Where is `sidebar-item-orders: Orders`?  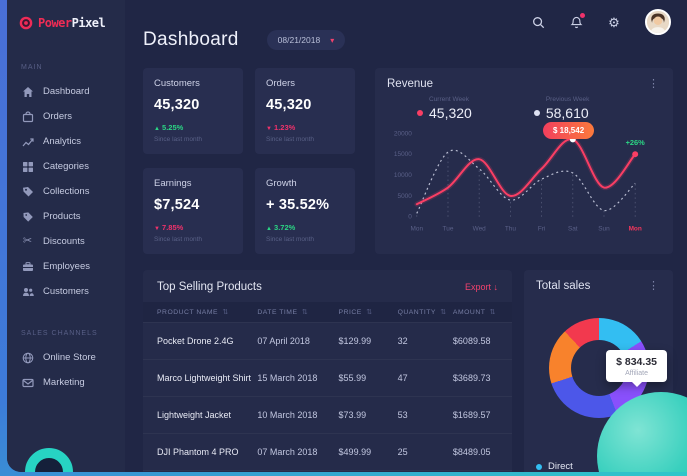
sidebar-item-orders: Orders is located at coordinates (66, 116).